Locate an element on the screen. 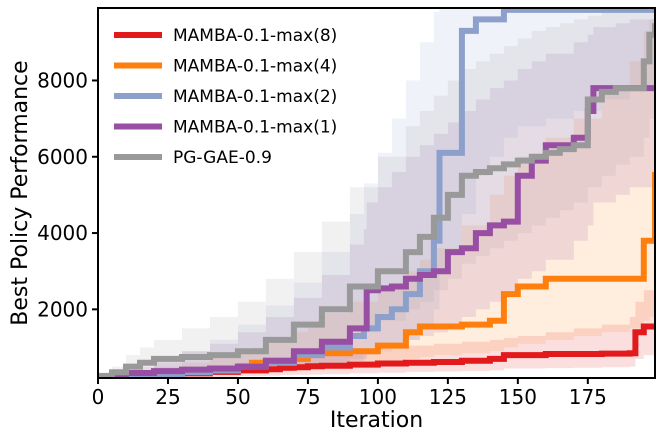  x-tick-label: 100 is located at coordinates (378, 397).